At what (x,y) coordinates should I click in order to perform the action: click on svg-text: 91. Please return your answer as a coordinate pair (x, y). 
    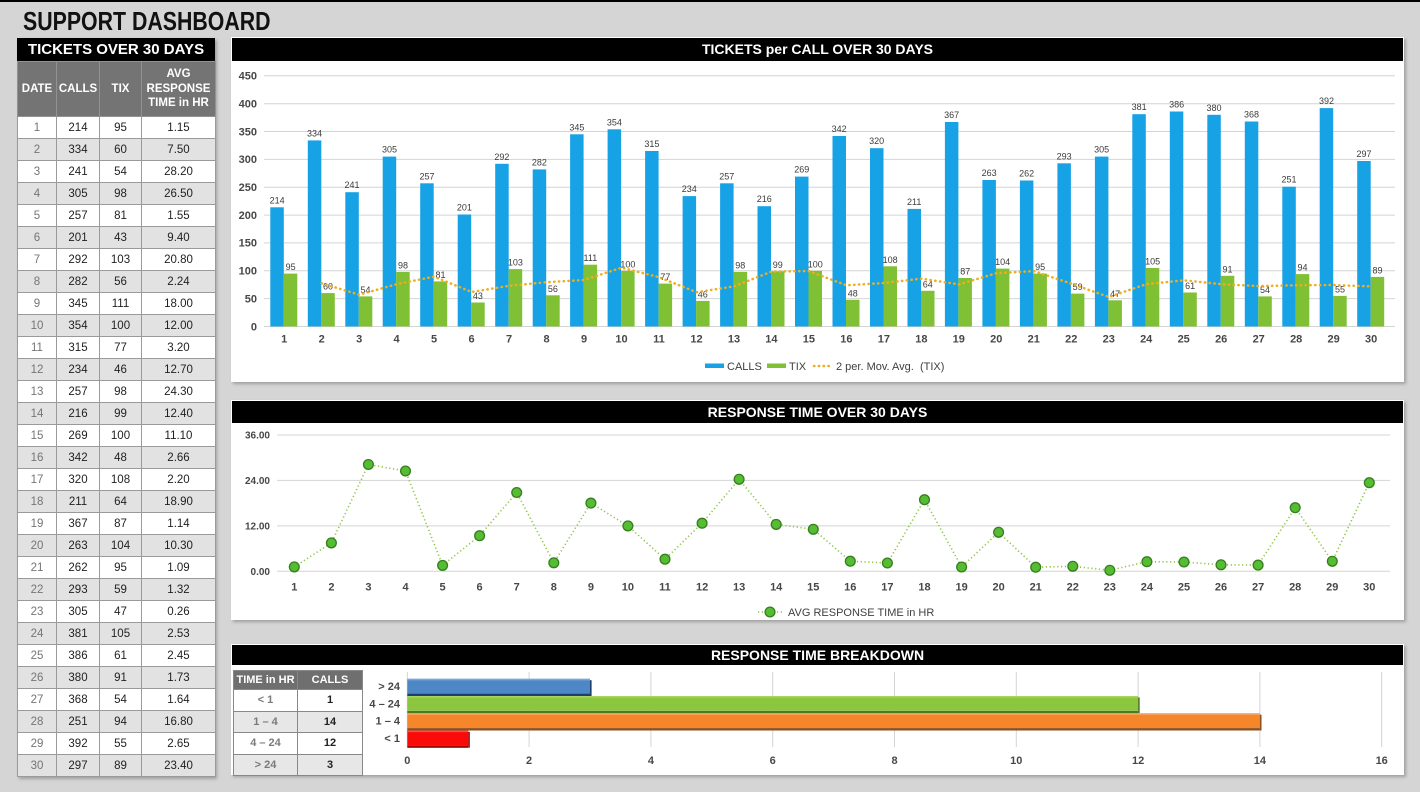
    Looking at the image, I should click on (1227, 269).